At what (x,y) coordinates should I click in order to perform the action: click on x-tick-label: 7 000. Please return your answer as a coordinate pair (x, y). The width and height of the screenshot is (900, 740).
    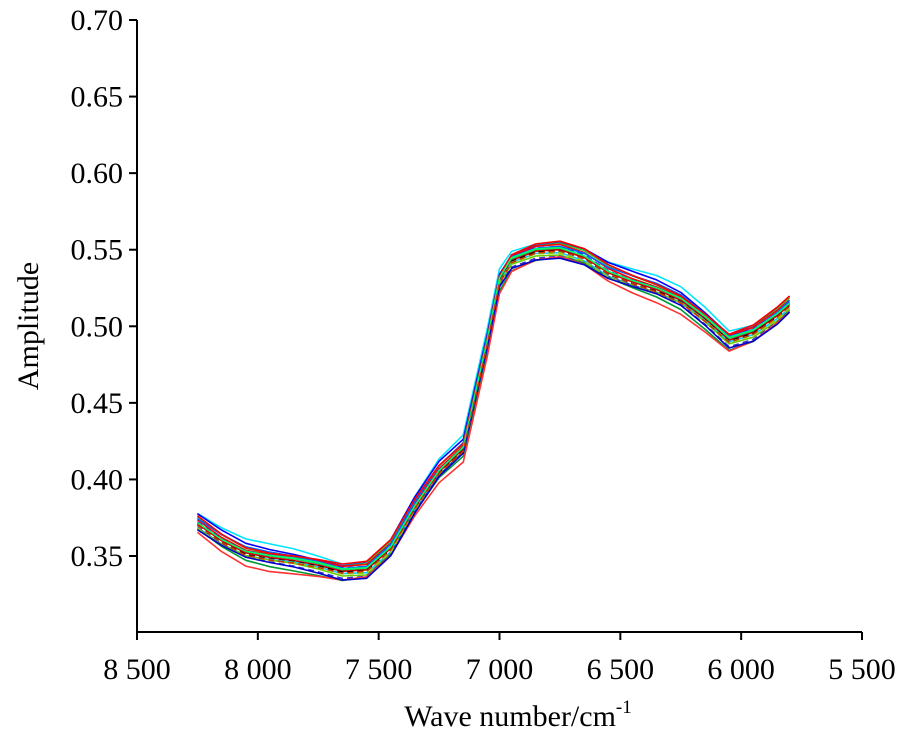
    Looking at the image, I should click on (500, 669).